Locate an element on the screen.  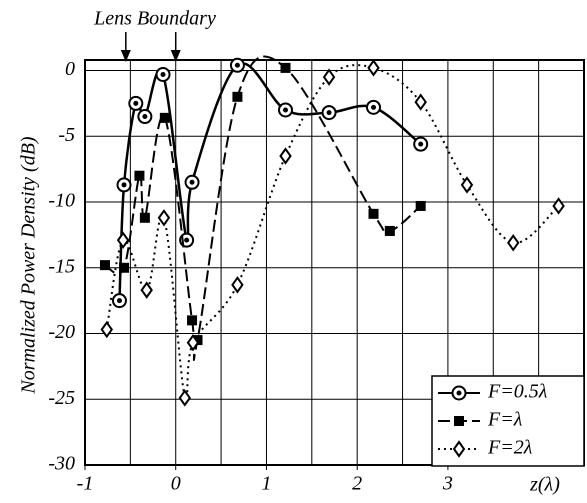
y-tick-label: -30 is located at coordinates (61, 464).